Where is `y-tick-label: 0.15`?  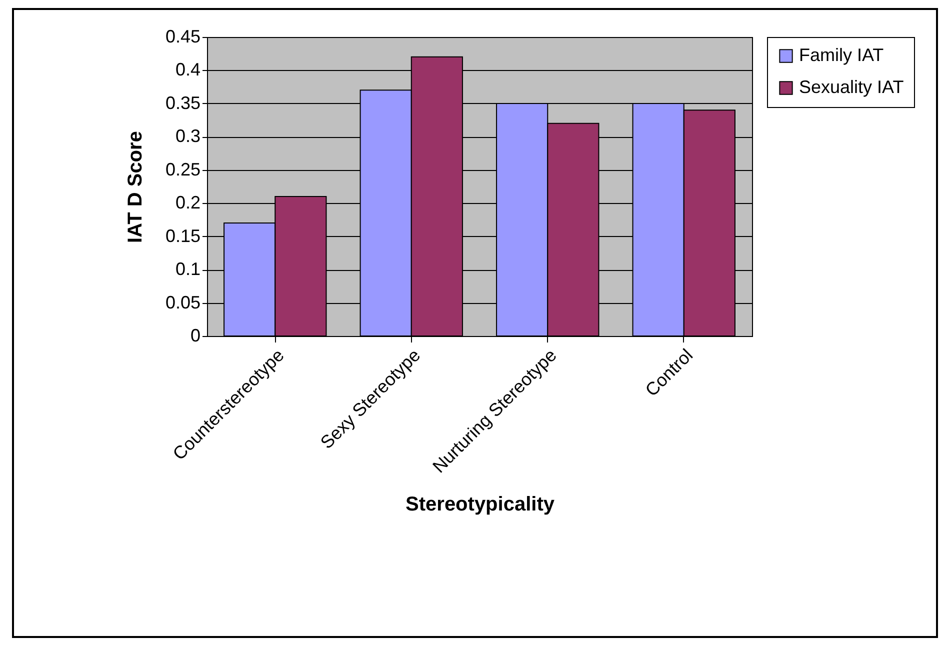 y-tick-label: 0.15 is located at coordinates (182, 236).